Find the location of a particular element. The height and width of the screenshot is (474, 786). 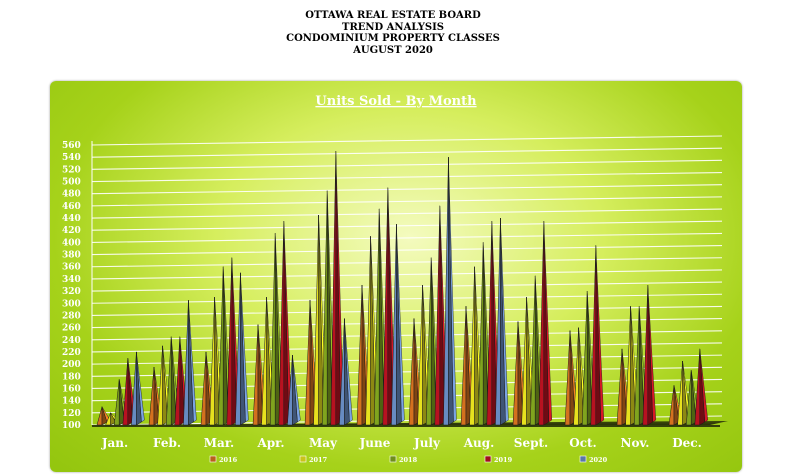

y-tick-label: 540 is located at coordinates (71, 158).